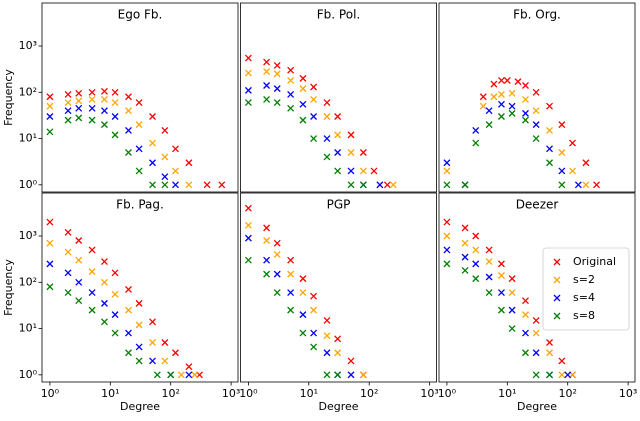 This screenshot has height=421, width=640. Describe the element at coordinates (586, 289) in the screenshot. I see `legend-box` at that location.